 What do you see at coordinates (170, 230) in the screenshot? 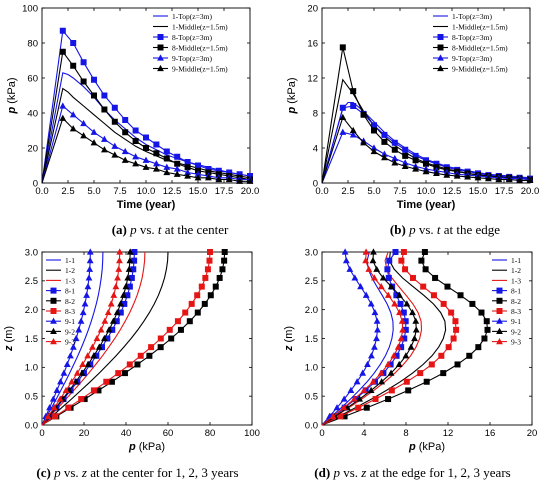
I see `caption-a: (a) p vs. t at the center` at bounding box center [170, 230].